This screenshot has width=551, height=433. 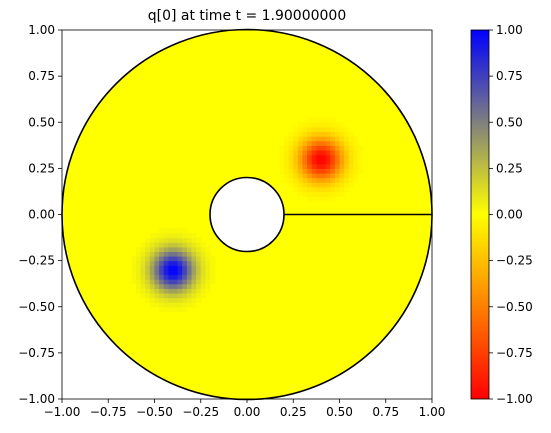 What do you see at coordinates (36, 399) in the screenshot?
I see `y-tick-label: −1.00` at bounding box center [36, 399].